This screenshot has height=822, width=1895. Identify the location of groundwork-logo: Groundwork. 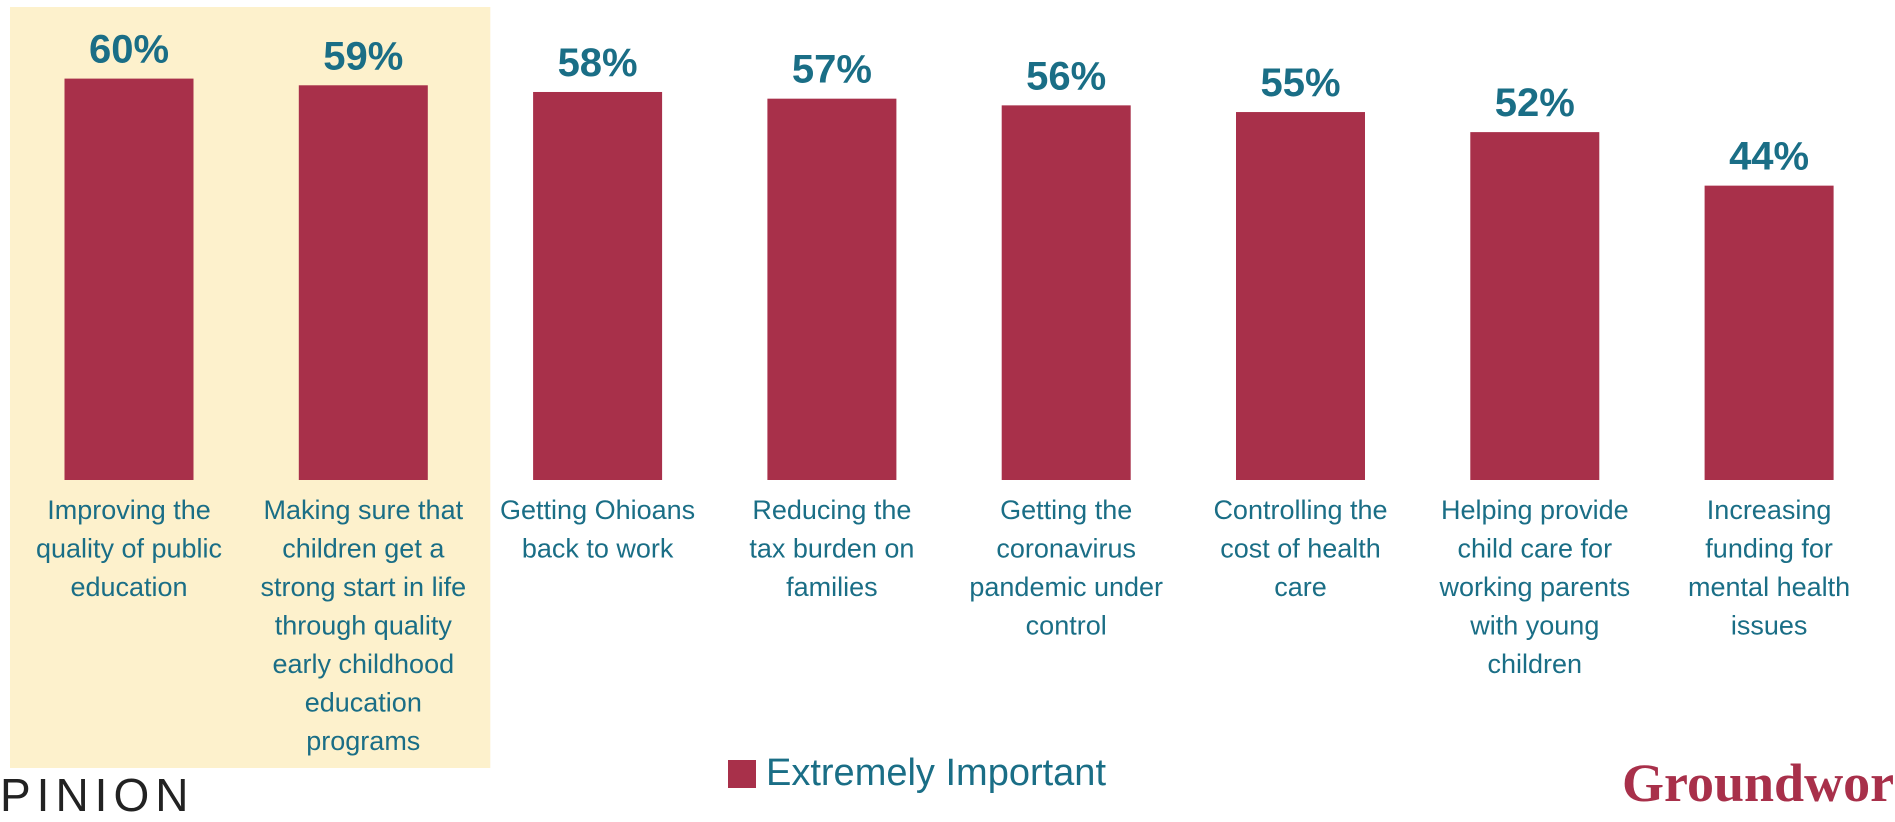
(1758, 783).